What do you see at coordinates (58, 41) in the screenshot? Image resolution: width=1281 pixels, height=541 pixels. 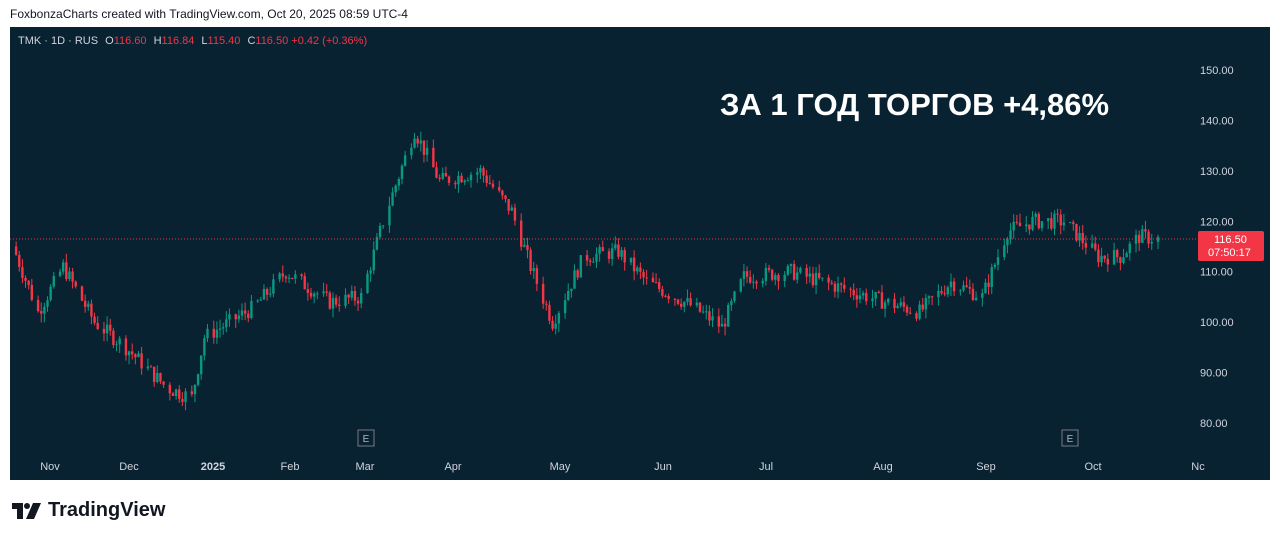 I see `symbol-label: TMK · 1D · RUS` at bounding box center [58, 41].